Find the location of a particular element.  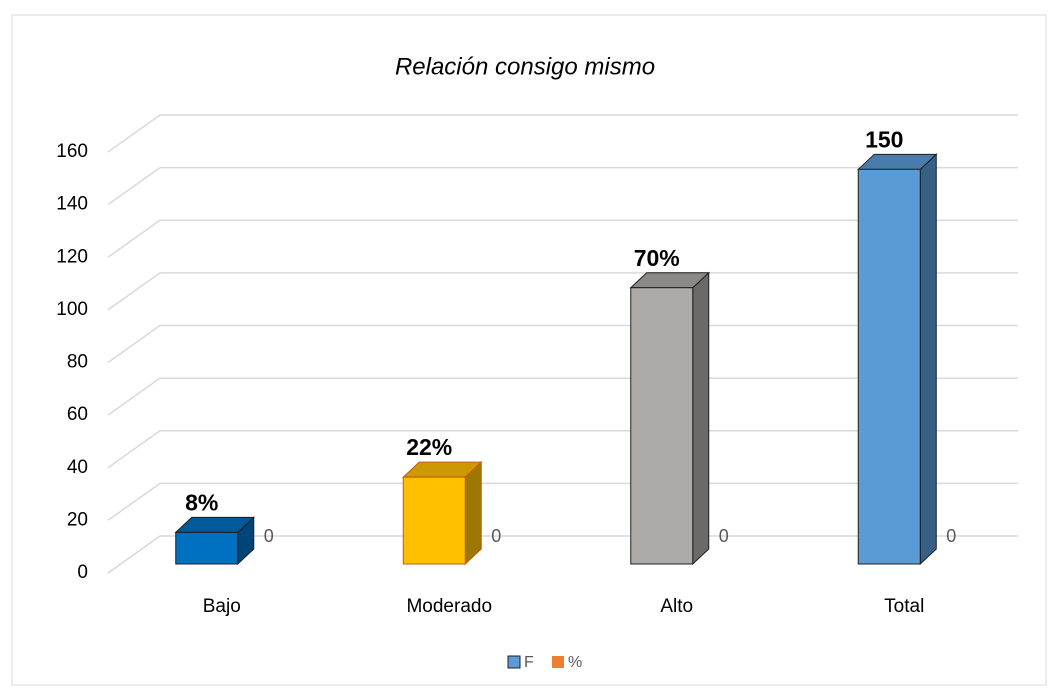

y-tick-label: 140 is located at coordinates (72, 204).